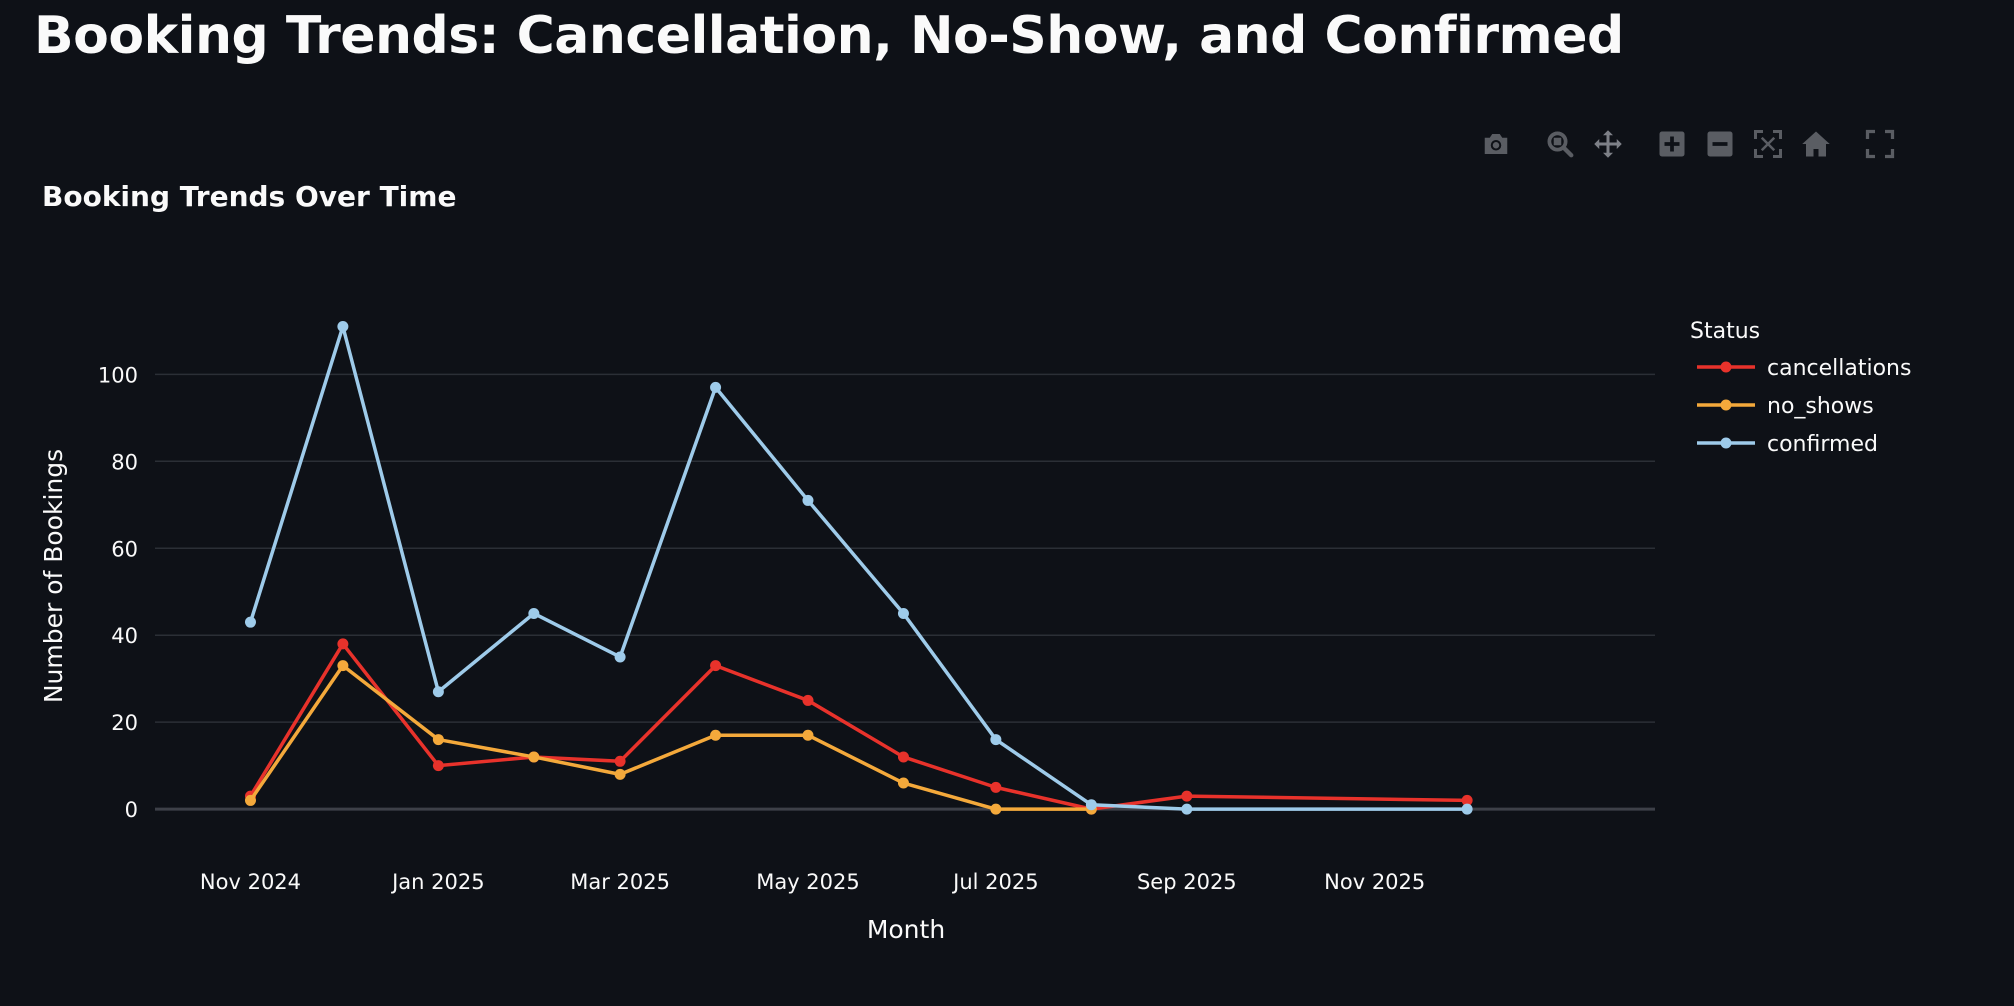  I want to click on series-no_shows, so click(670, 737).